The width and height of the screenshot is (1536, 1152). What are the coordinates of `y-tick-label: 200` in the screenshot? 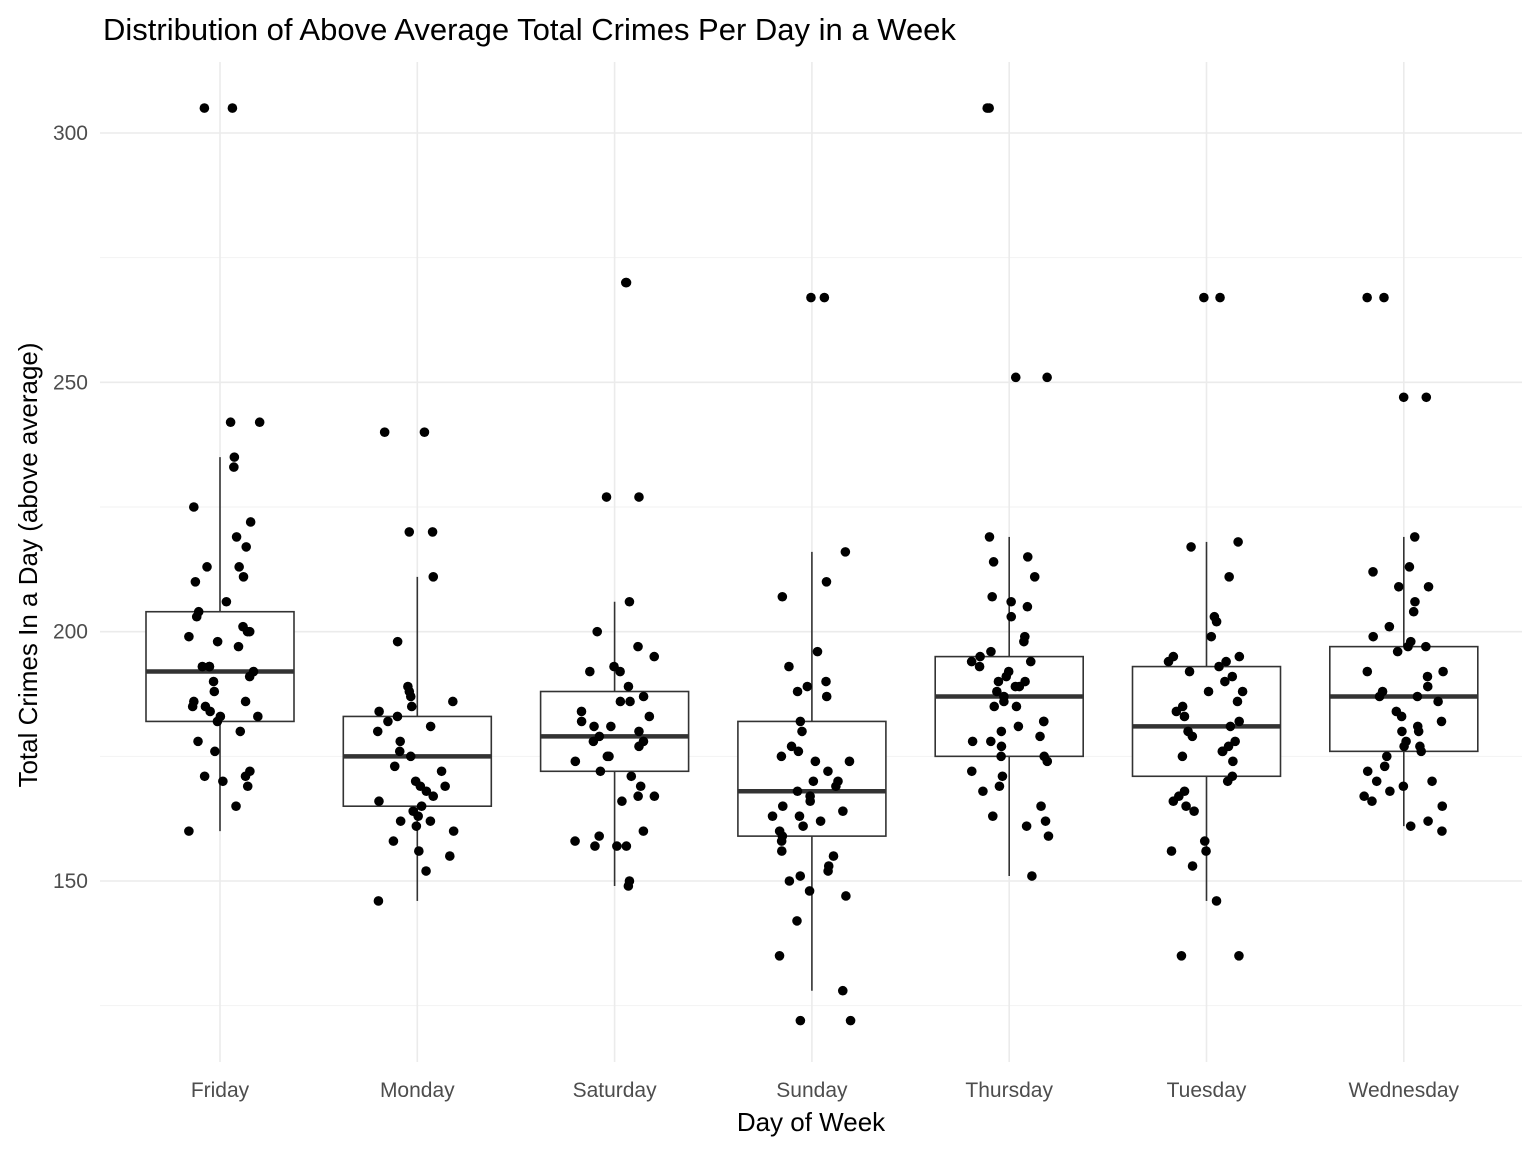 It's located at (70, 632).